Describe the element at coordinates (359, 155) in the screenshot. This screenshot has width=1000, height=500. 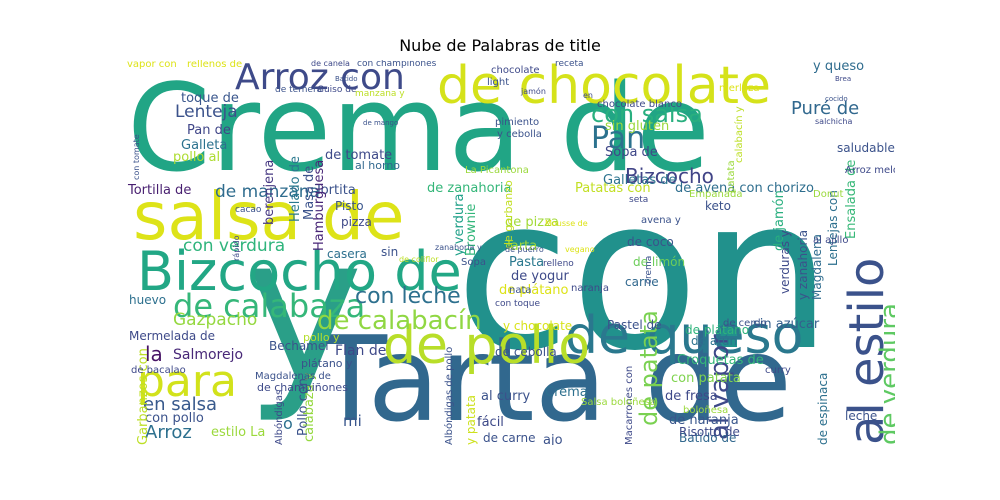
I see `word-de-tomate: de tomate` at that location.